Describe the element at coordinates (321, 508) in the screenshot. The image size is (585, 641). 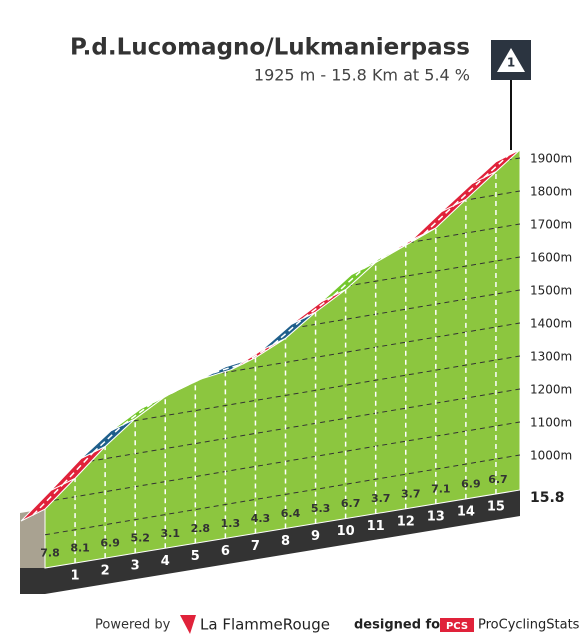
I see `gradient-label: 5.3` at that location.